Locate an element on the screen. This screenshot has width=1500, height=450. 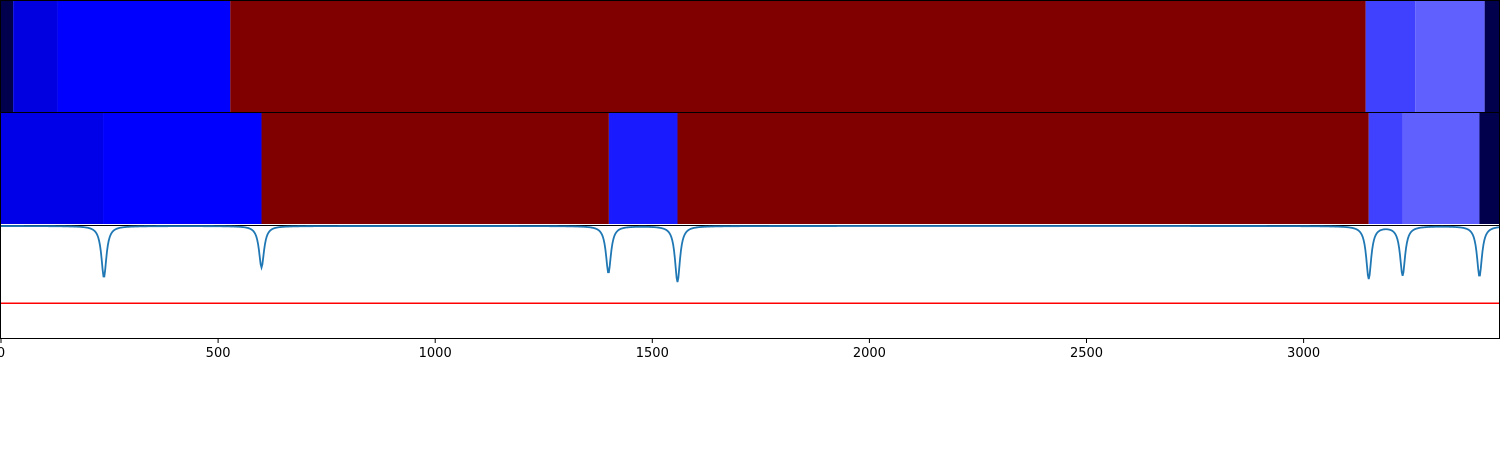
x-tick-label-0: 0 is located at coordinates (2, 353).